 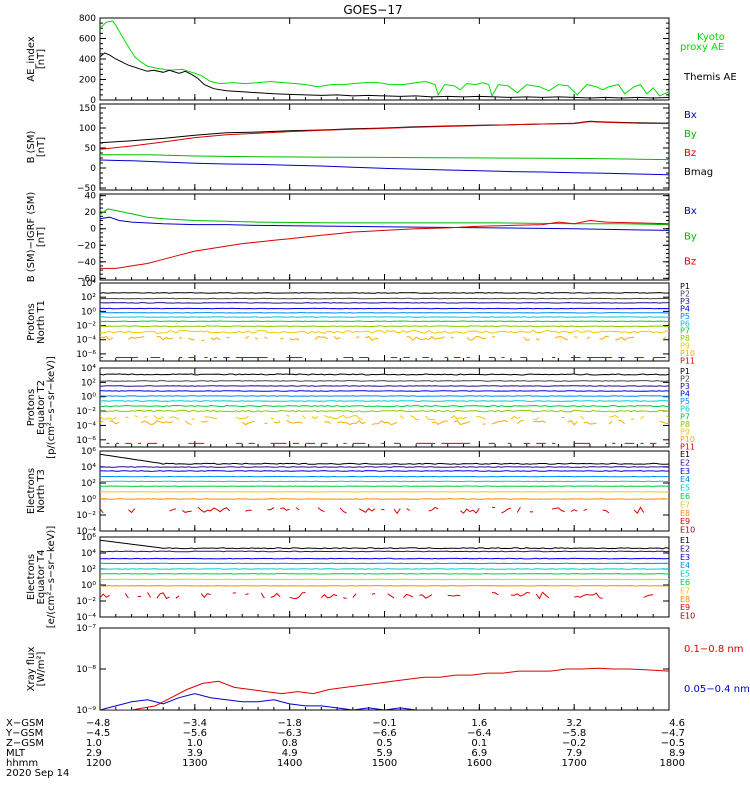 I want to click on legend-label: P9, so click(x=685, y=431).